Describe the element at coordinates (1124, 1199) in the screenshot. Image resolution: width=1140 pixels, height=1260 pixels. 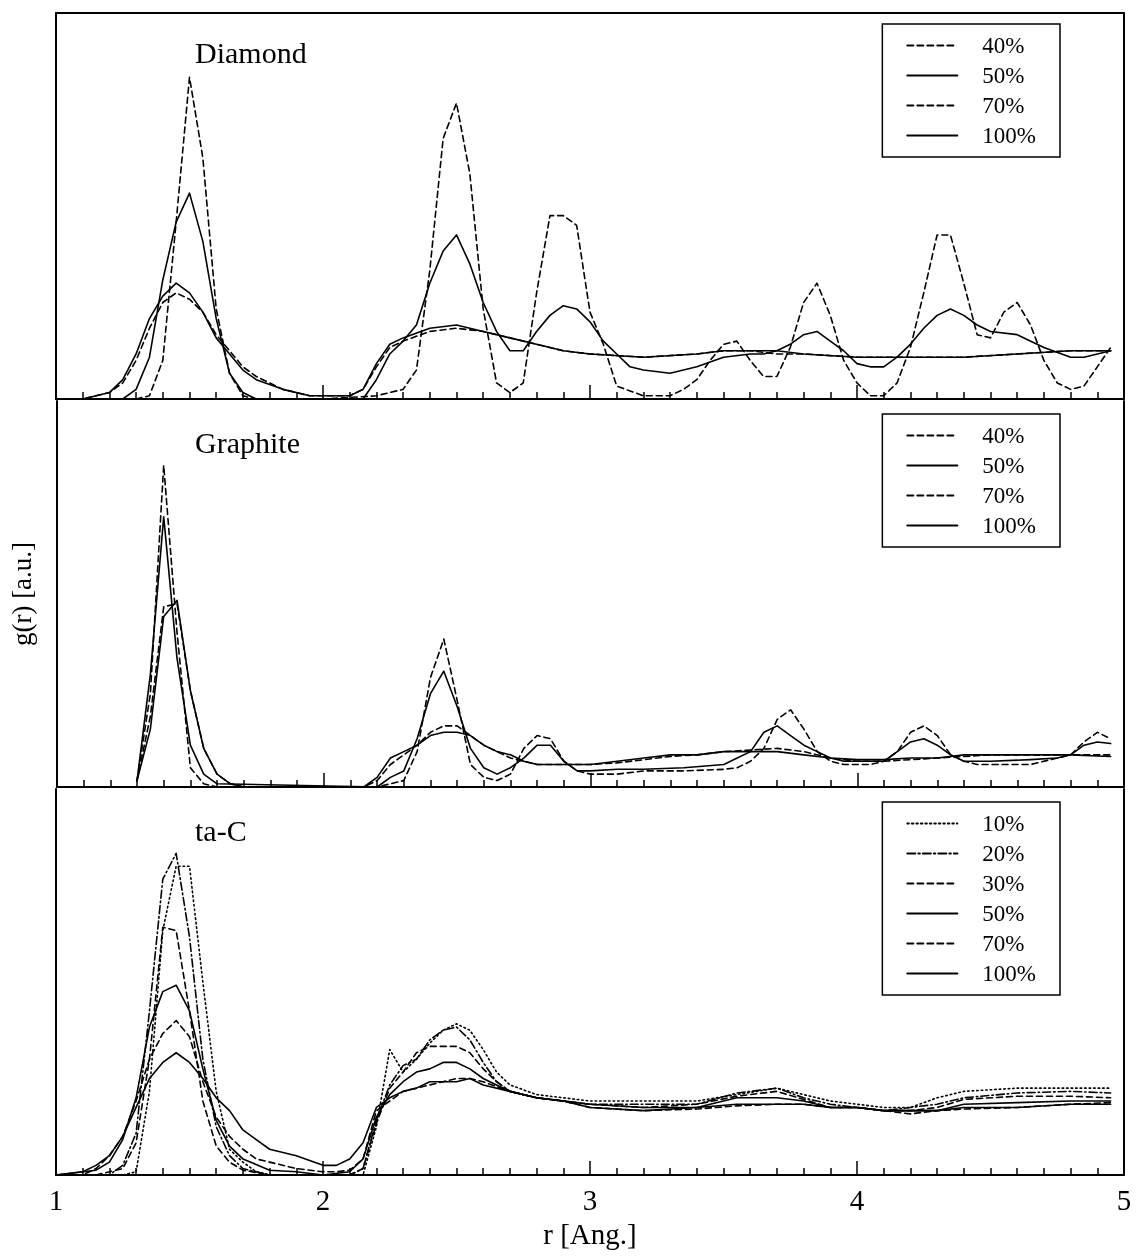
I see `x-tick-label: 5` at that location.